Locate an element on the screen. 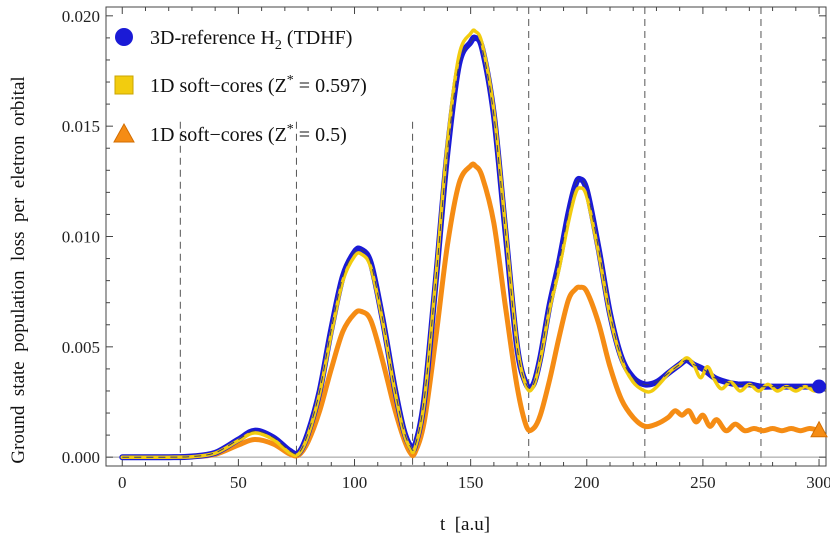  legend-label-z0597-main: 1D soft−cores (Z is located at coordinates (218, 86).